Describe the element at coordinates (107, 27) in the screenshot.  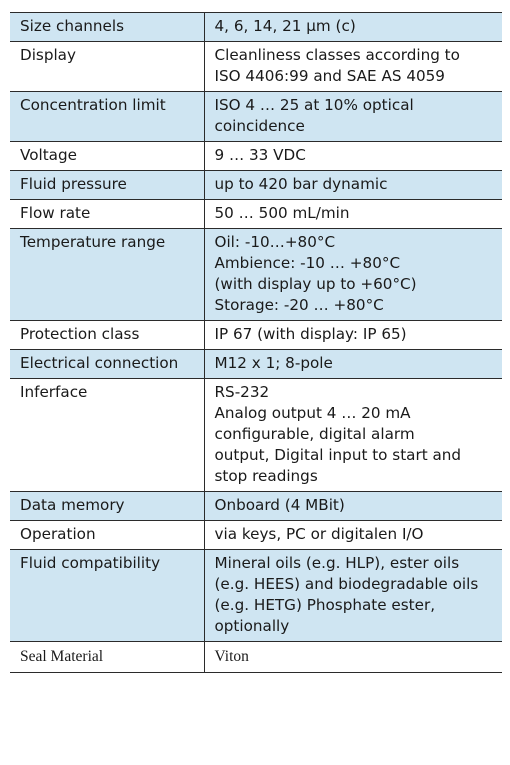
I see `spec-label: Size channels` at that location.